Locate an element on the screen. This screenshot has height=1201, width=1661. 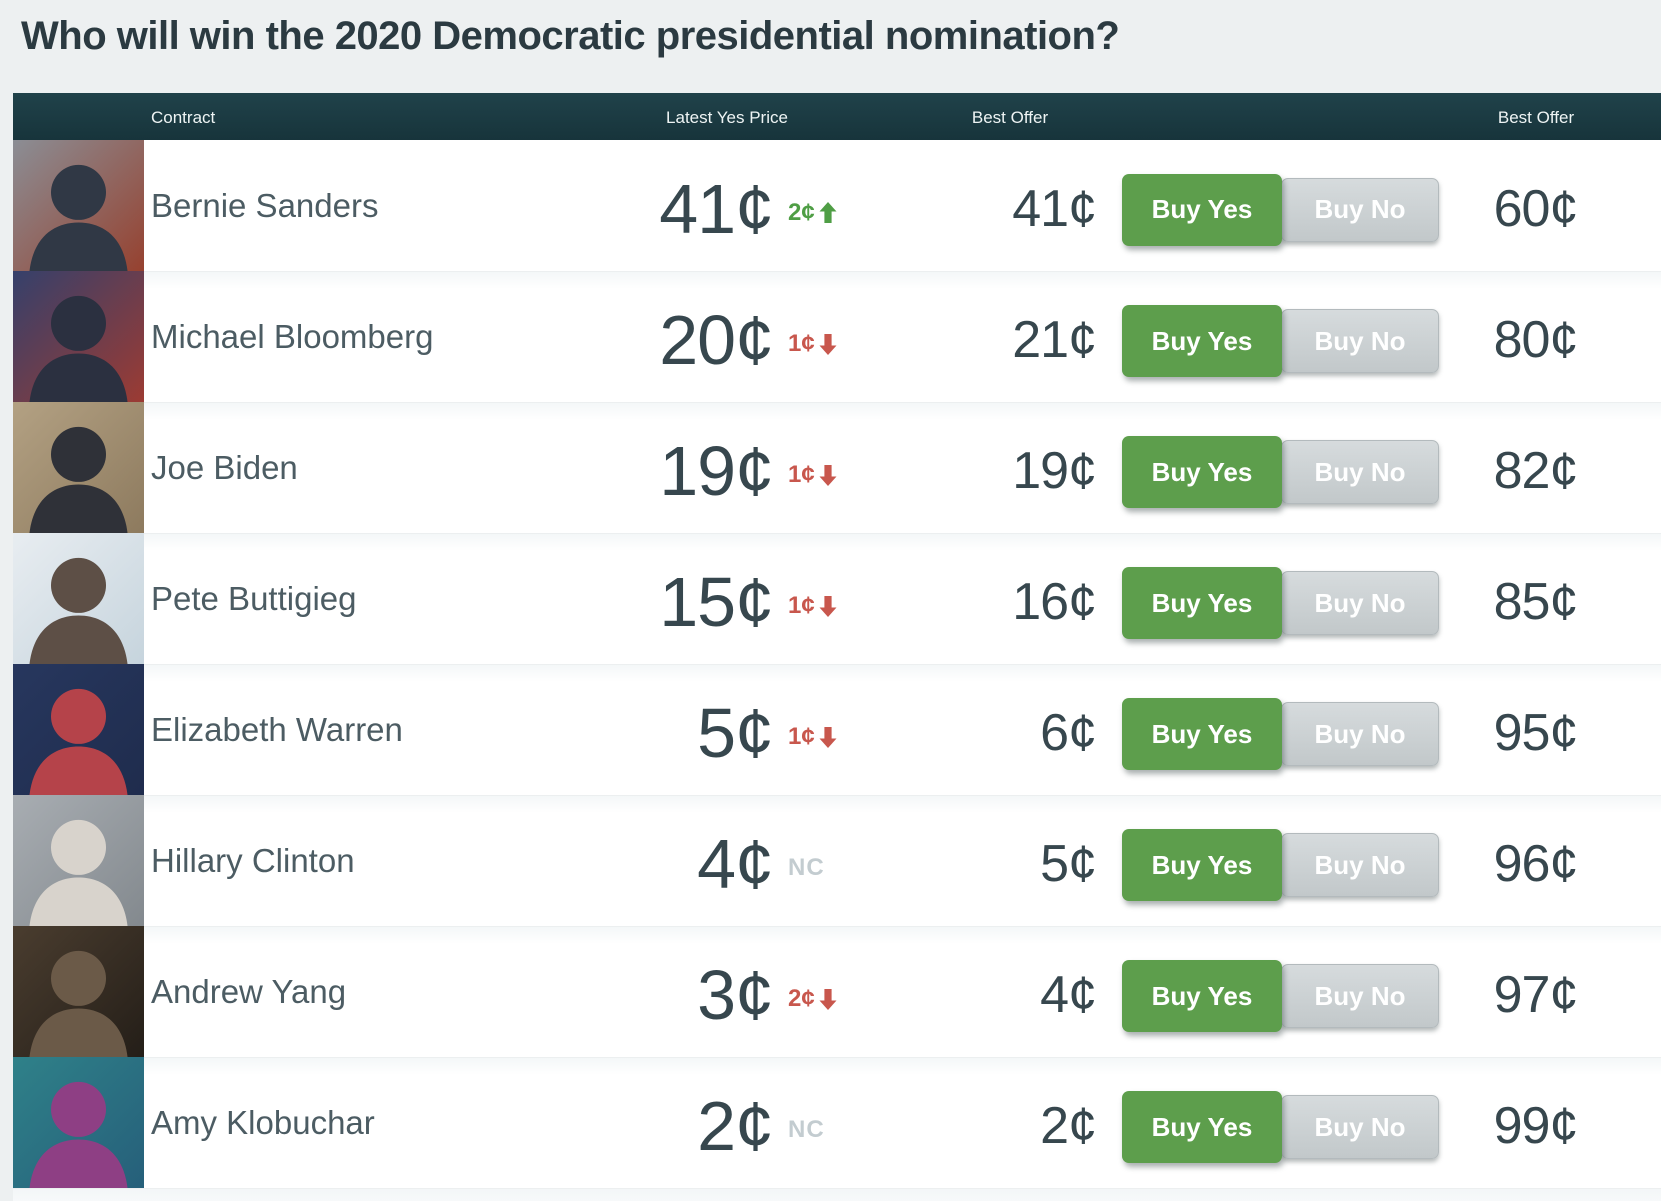
latest-yes-price: 15¢ is located at coordinates (716, 602).